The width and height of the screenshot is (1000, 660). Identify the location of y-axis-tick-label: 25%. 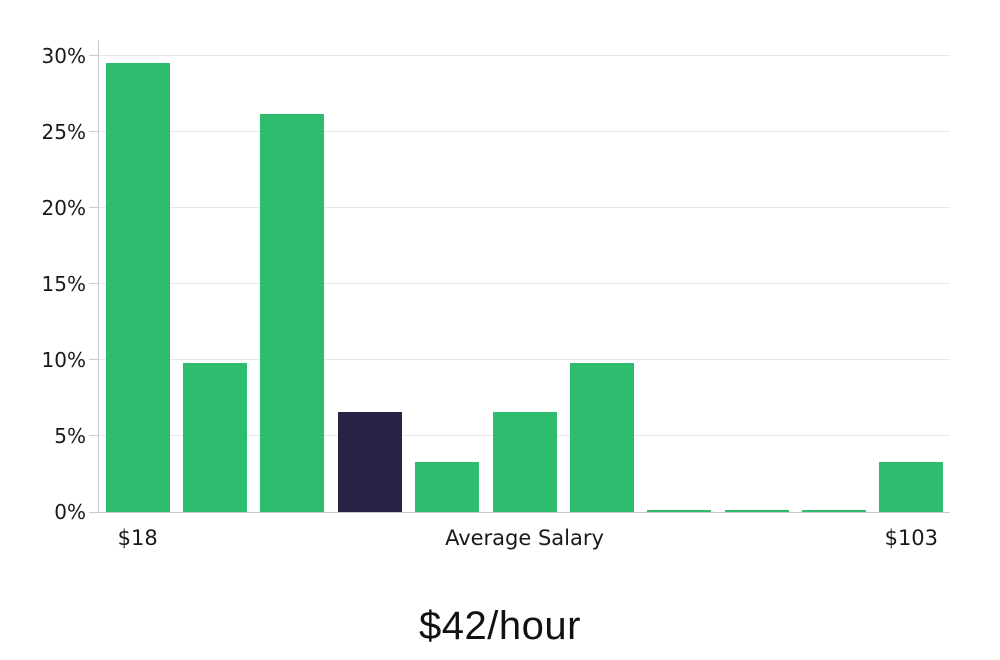
(63, 131).